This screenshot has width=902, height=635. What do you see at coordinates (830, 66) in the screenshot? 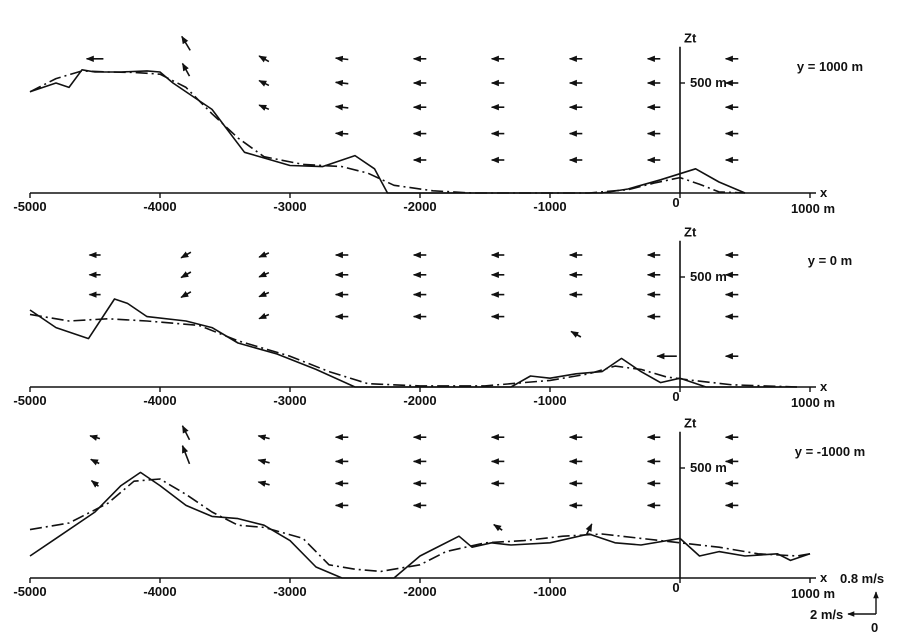
I see `panel-label: y = 1000 m` at bounding box center [830, 66].